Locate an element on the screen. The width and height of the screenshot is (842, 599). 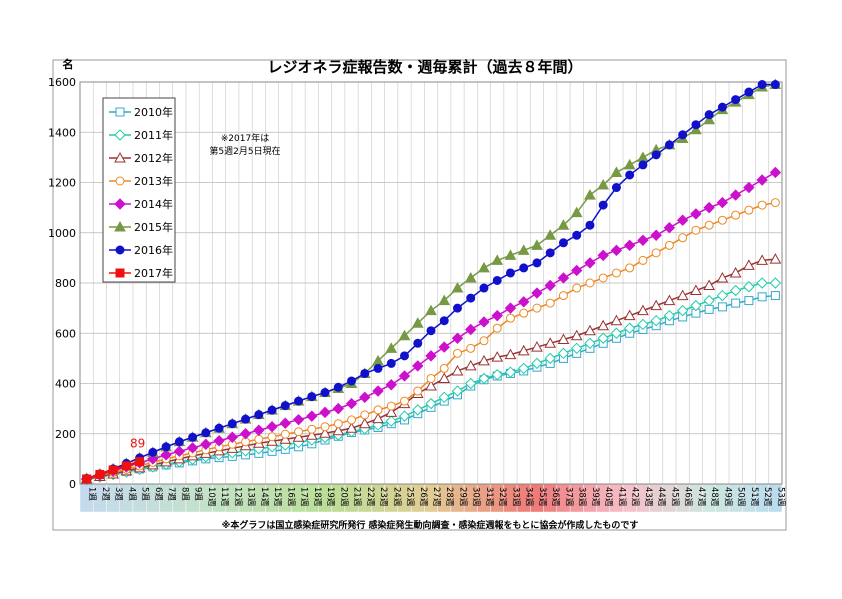
legend-label: 2017年 is located at coordinates (153, 273).